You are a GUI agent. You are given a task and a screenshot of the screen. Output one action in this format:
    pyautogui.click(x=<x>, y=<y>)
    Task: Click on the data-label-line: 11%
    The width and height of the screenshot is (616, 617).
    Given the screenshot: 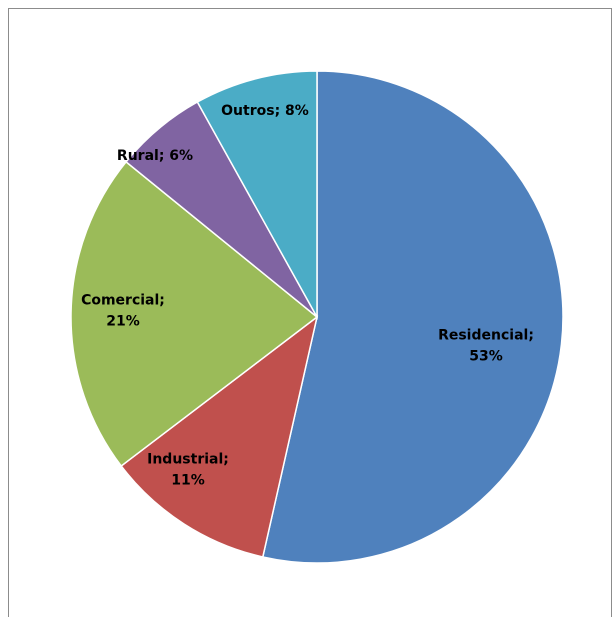 What is the action you would take?
    pyautogui.click(x=188, y=481)
    